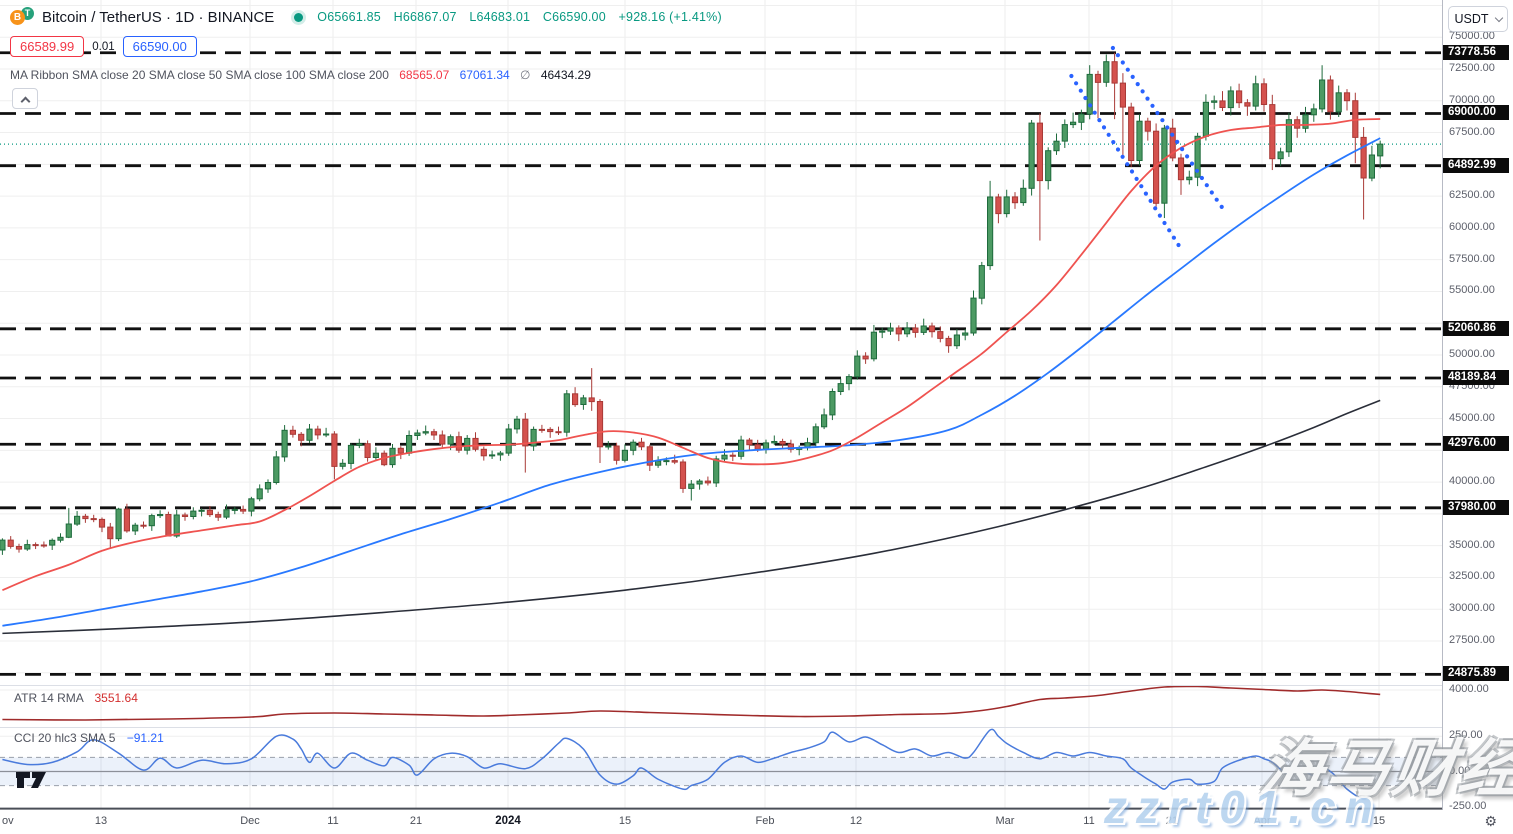  What do you see at coordinates (691, 764) in the screenshot?
I see `cci-line` at bounding box center [691, 764].